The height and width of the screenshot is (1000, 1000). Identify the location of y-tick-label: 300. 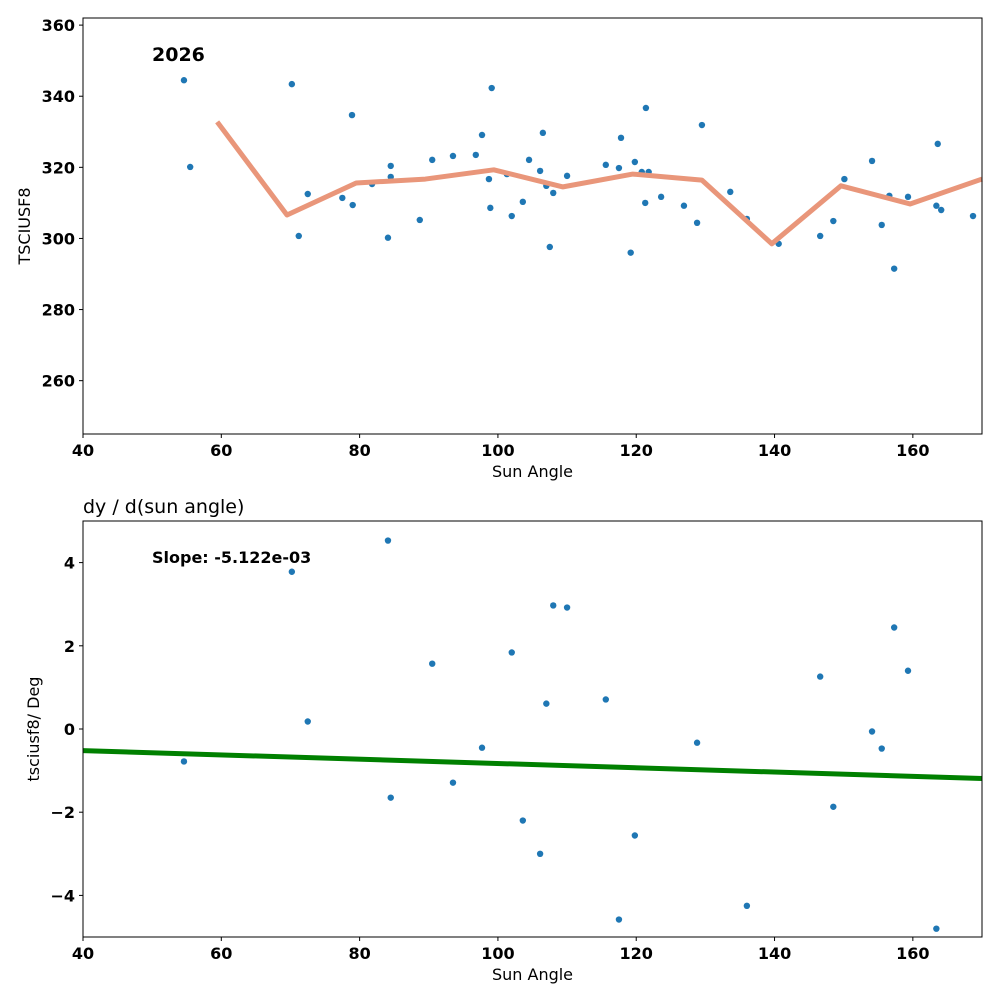
(58, 238).